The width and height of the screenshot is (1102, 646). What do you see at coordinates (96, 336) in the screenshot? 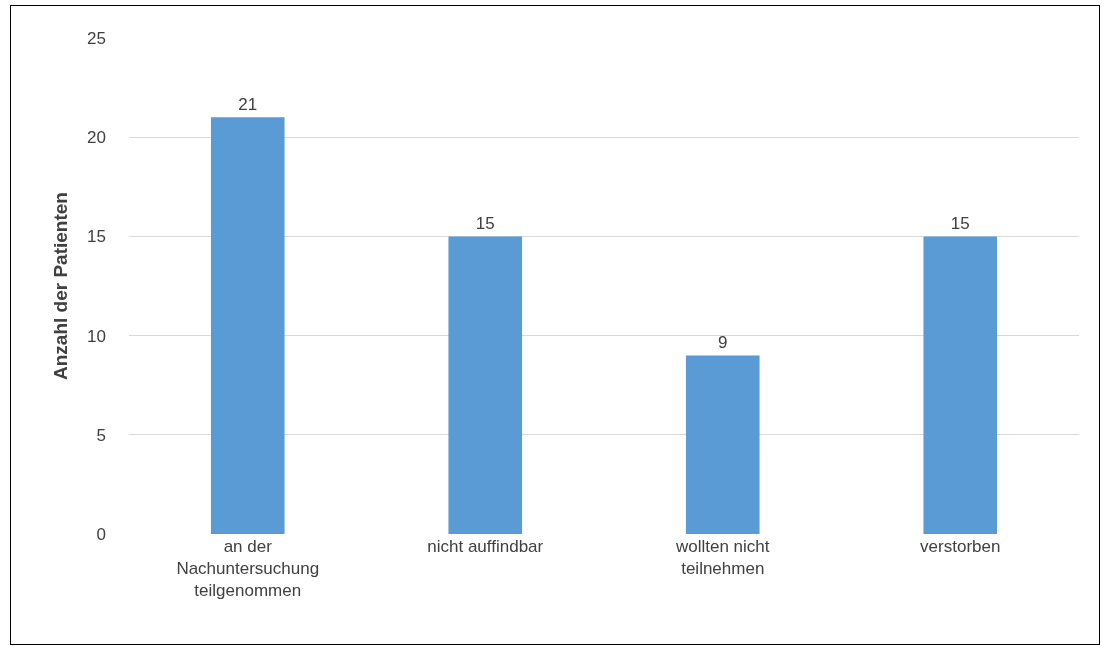
I see `y-tick-label: 10` at bounding box center [96, 336].